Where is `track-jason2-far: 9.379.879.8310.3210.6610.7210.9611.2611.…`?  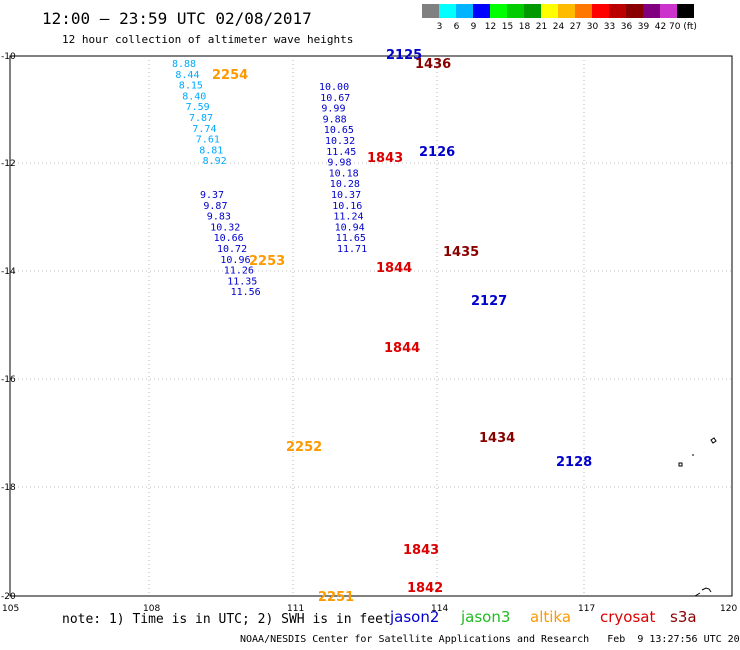
track-jason2-far: 9.379.879.8310.3210.6610.7210.9611.2611.… is located at coordinates (230, 244).